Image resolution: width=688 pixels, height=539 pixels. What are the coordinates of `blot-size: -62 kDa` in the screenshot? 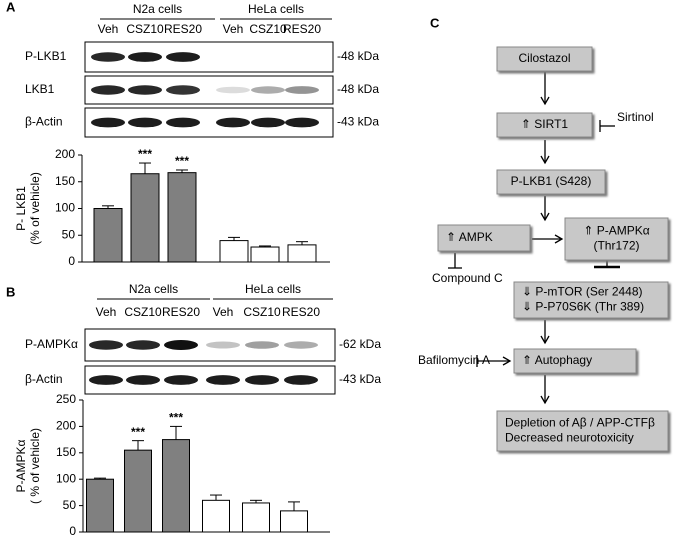 It's located at (360, 344).